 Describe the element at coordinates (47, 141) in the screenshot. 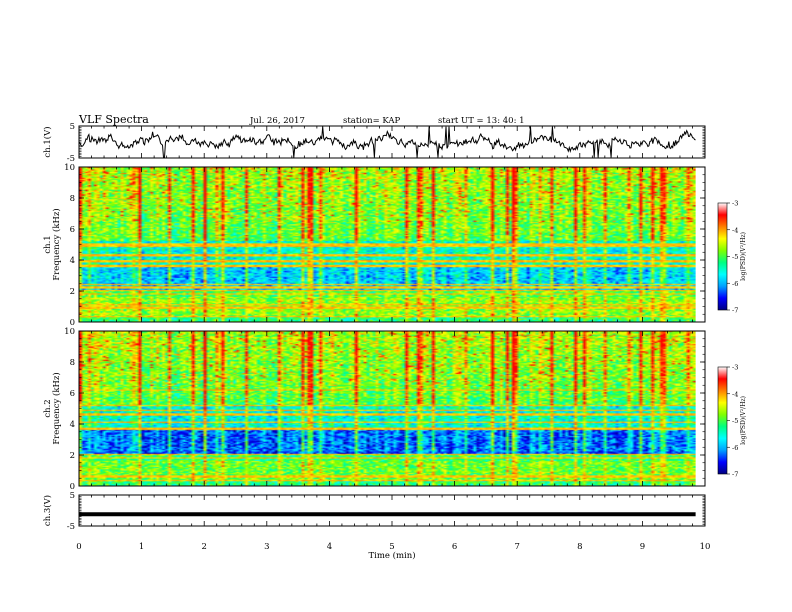

I see `y-axis-label: ch.1(V)` at that location.